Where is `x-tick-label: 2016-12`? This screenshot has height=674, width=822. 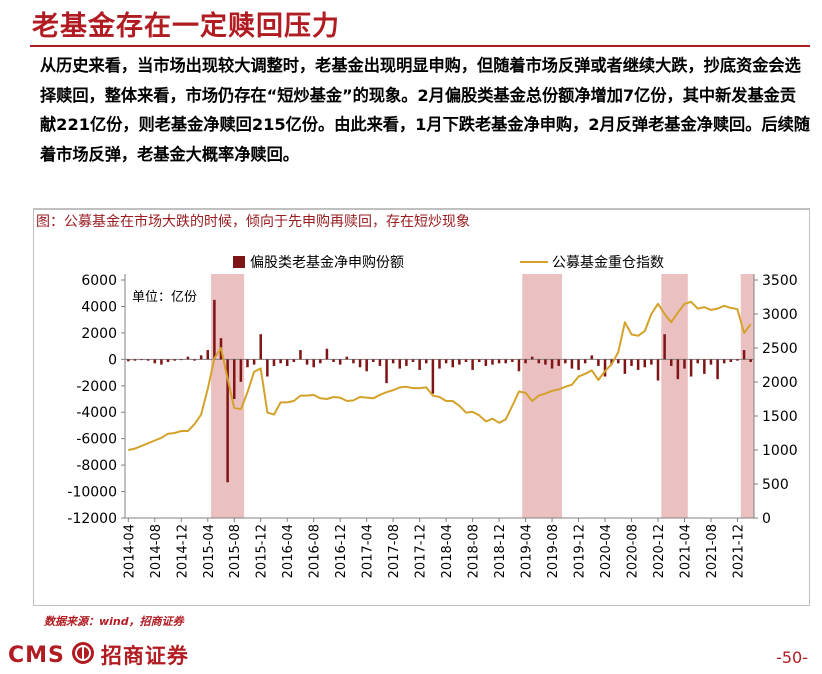
x-tick-label: 2016-12 is located at coordinates (341, 551).